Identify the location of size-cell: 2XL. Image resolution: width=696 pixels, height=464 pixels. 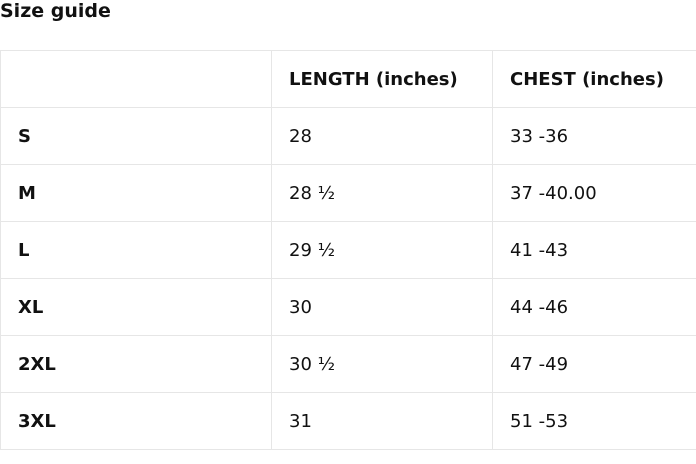
(136, 364).